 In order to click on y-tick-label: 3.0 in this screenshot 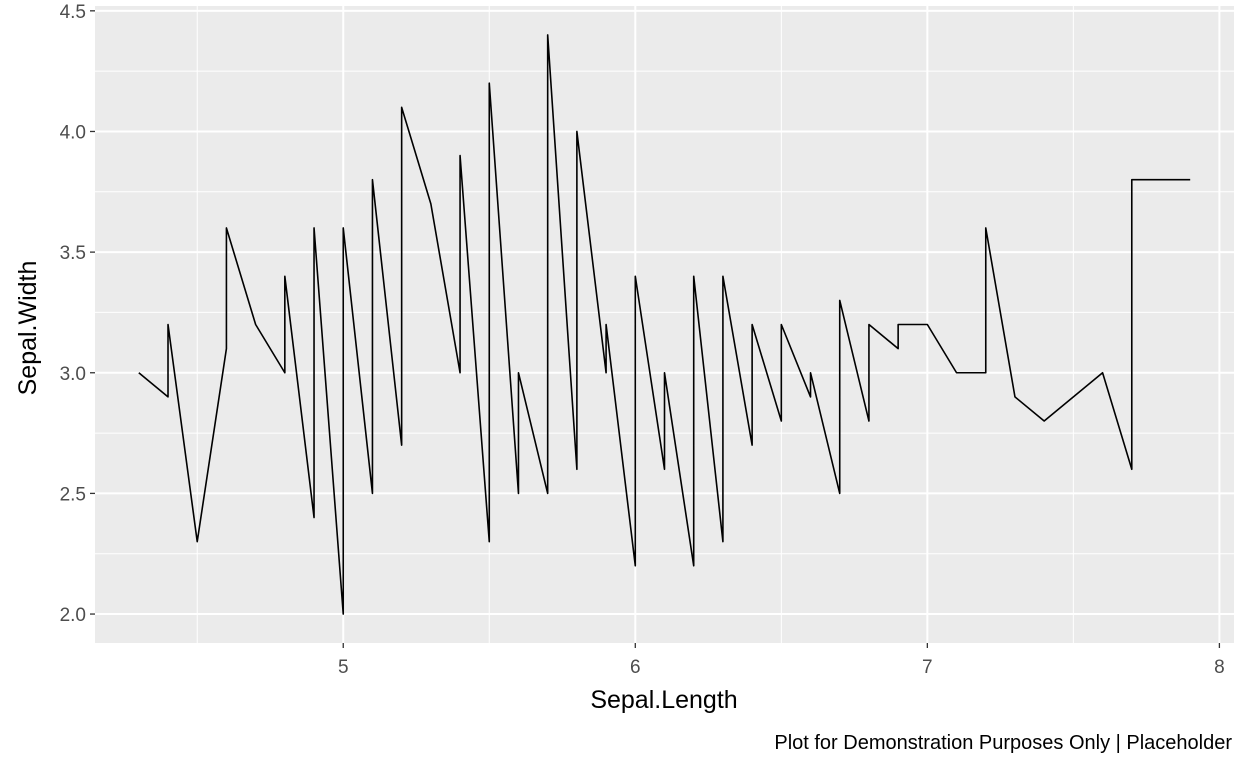, I will do `click(73, 374)`.